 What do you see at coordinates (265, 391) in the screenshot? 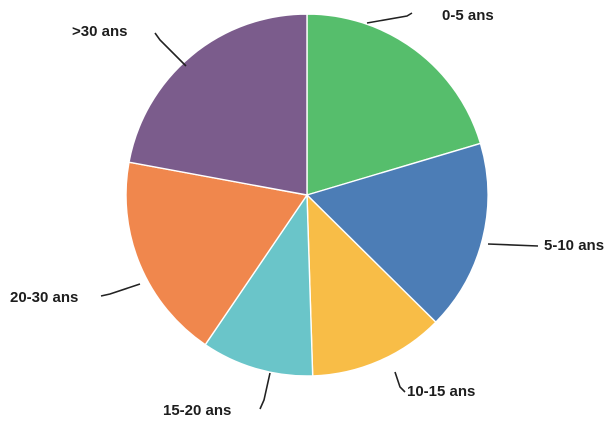
I see `leader-line-15-20-ans` at bounding box center [265, 391].